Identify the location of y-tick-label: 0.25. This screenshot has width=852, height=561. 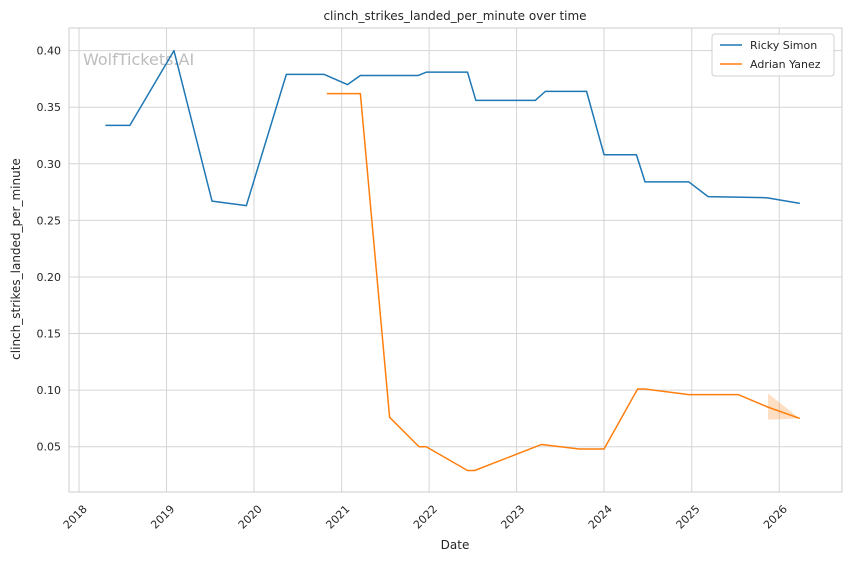
(49, 220).